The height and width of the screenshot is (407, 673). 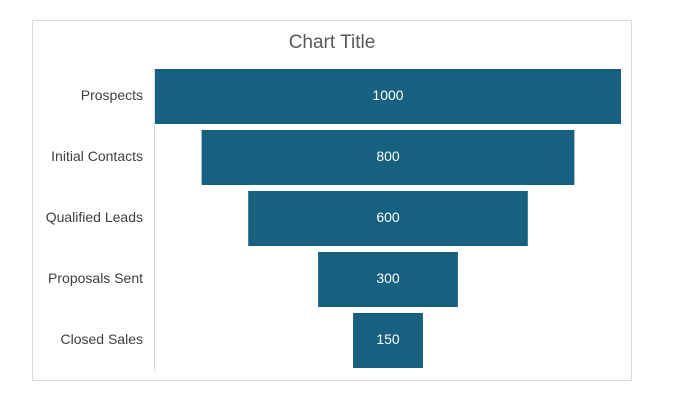 I want to click on data-label-qualified-leads: 600, so click(x=388, y=217).